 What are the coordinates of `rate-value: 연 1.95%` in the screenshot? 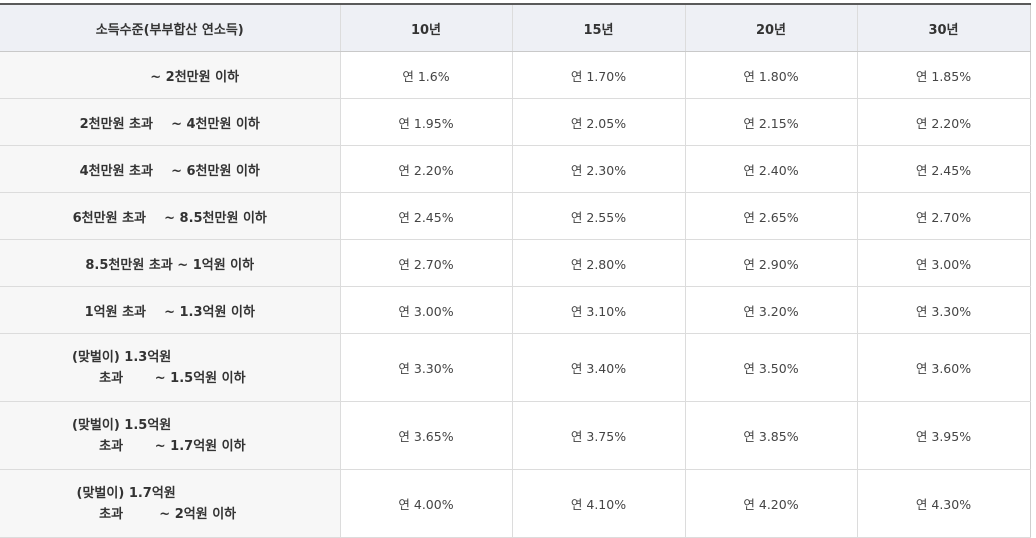 It's located at (426, 123).